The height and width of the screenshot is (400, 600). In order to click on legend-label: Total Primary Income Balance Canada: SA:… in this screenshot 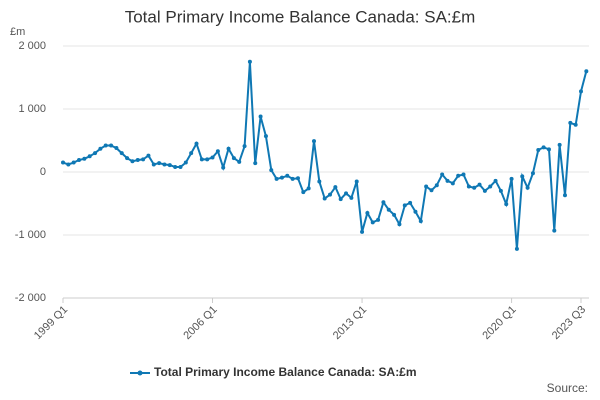, I will do `click(285, 372)`.